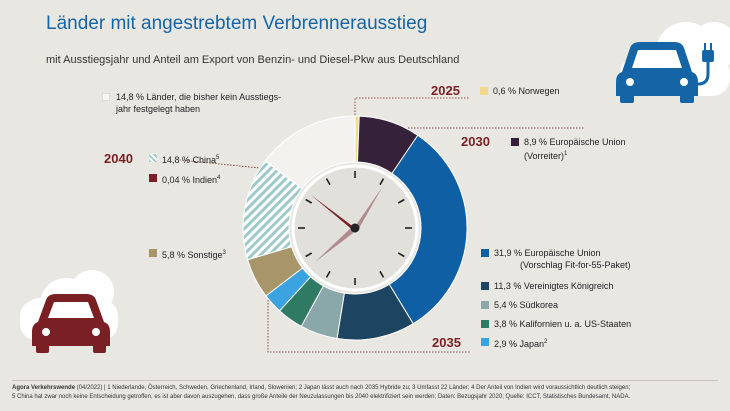  What do you see at coordinates (106, 97) in the screenshot?
I see `legend-swatch-none` at bounding box center [106, 97].